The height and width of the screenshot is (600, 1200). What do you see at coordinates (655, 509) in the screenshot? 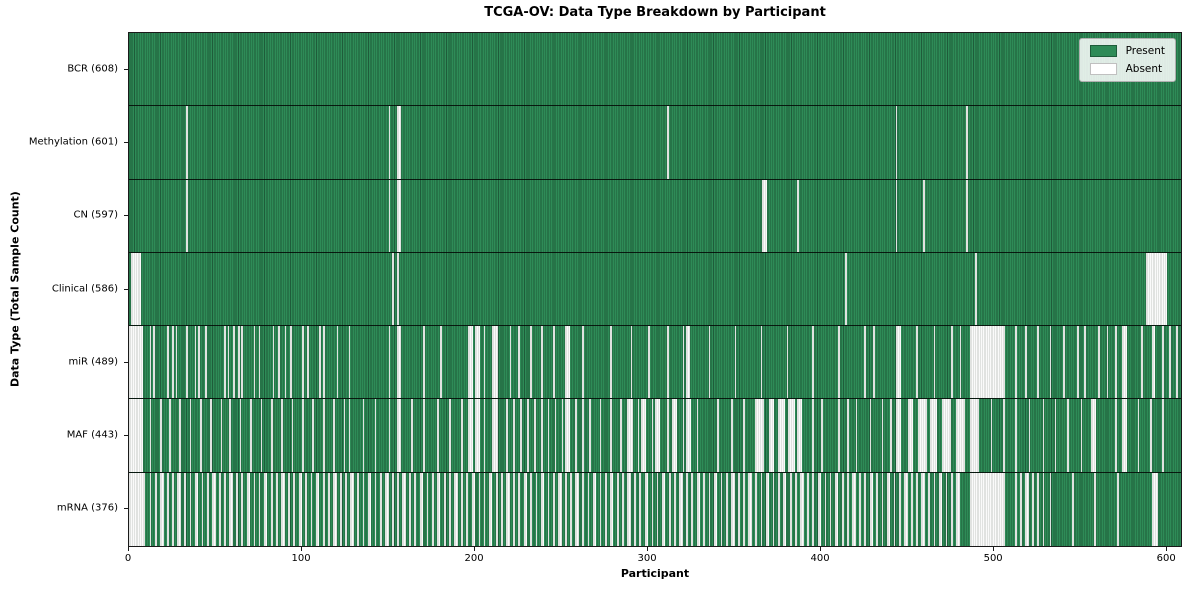
I see `heatmap-row-mRNA` at bounding box center [655, 509].